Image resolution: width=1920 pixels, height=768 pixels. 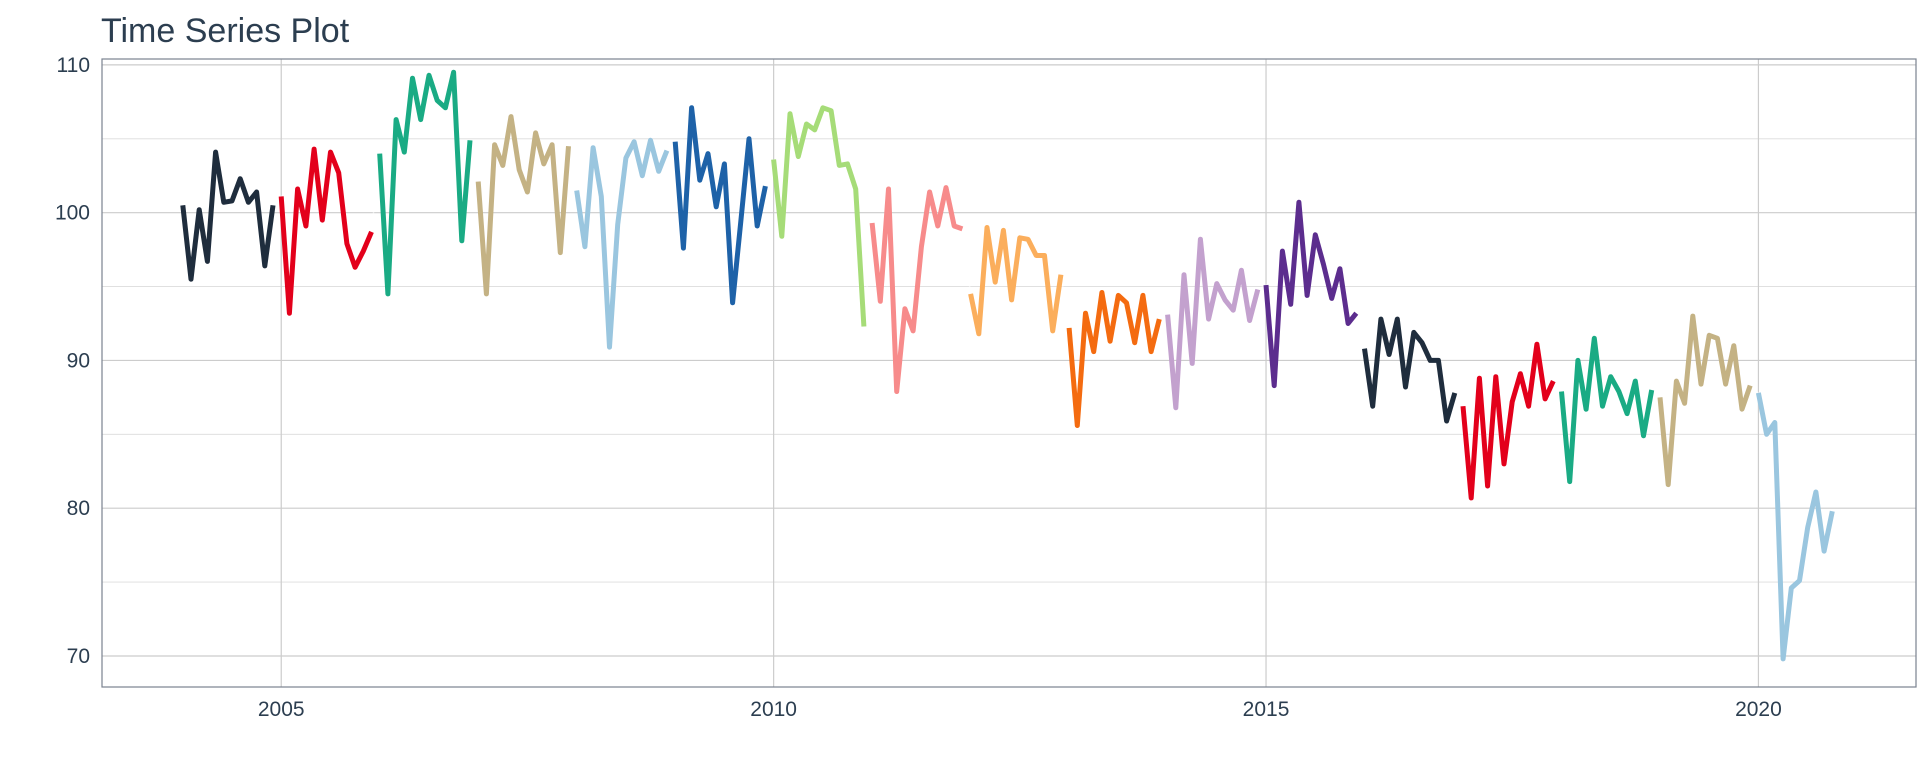 I want to click on series-line-2009, so click(x=720, y=205).